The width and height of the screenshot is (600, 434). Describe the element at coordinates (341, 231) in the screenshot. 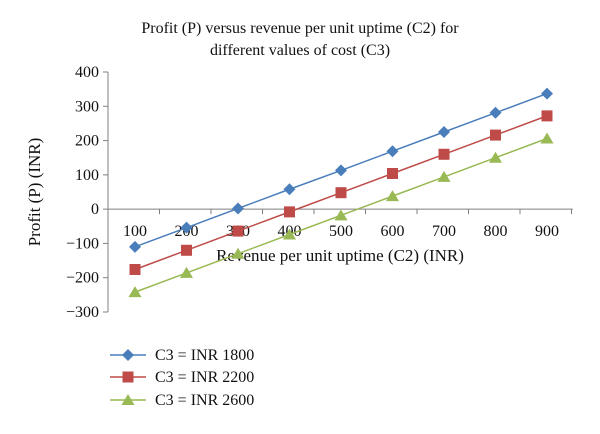

I see `x-tick-label: 500` at that location.